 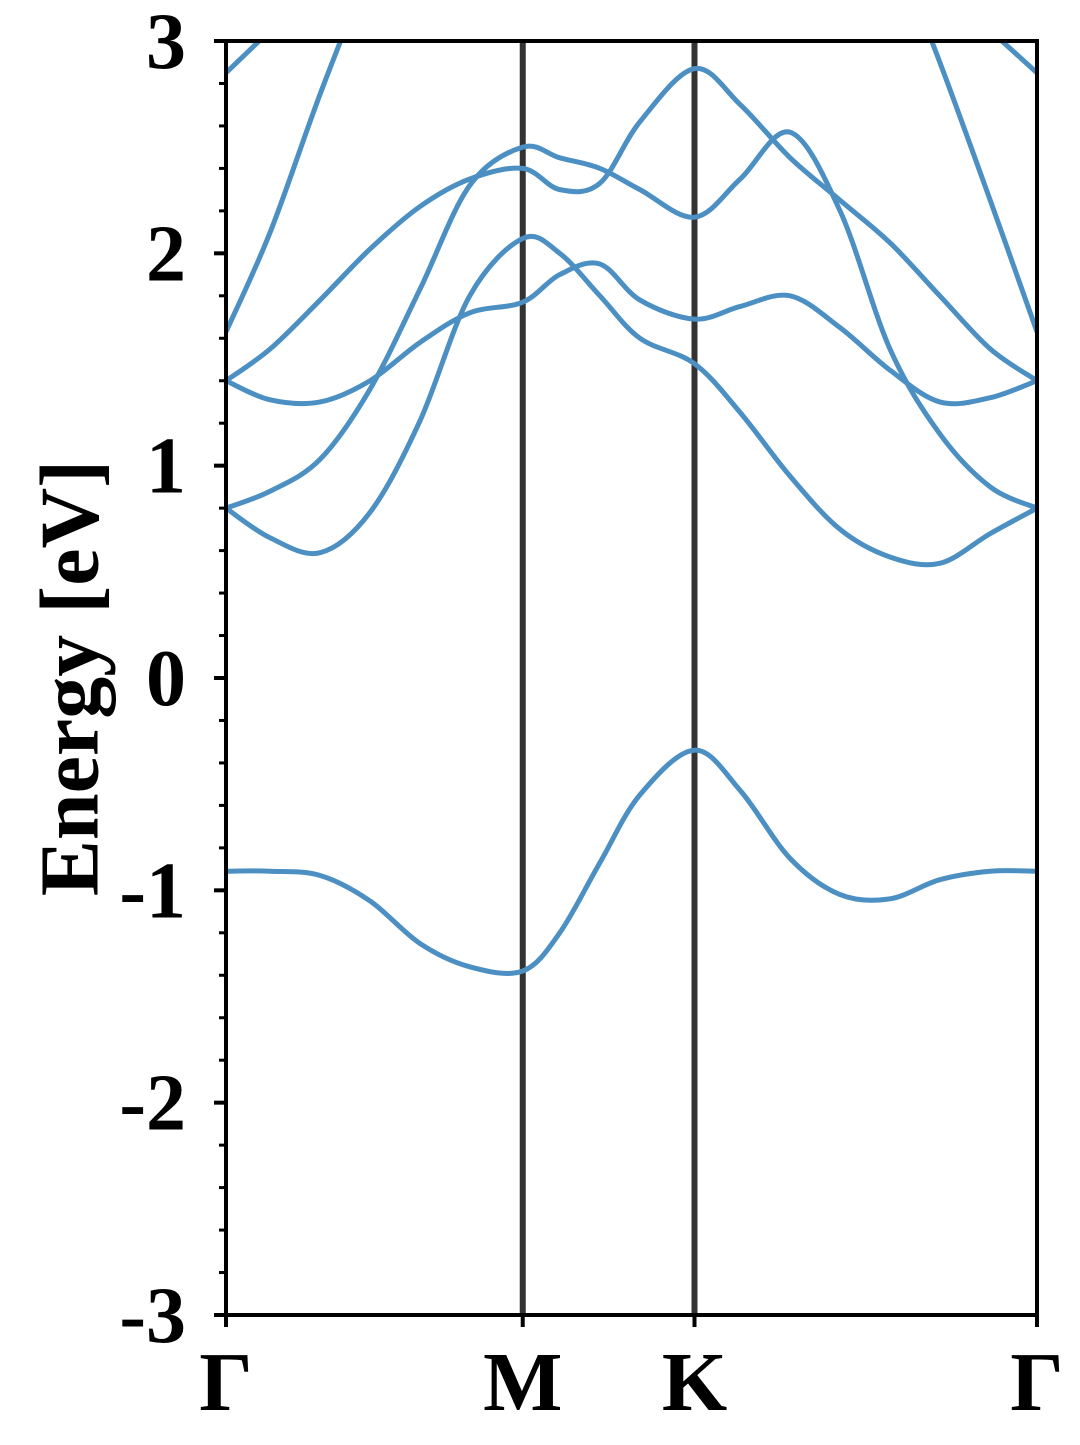 I want to click on x-tick-label: M, so click(x=522, y=1382).